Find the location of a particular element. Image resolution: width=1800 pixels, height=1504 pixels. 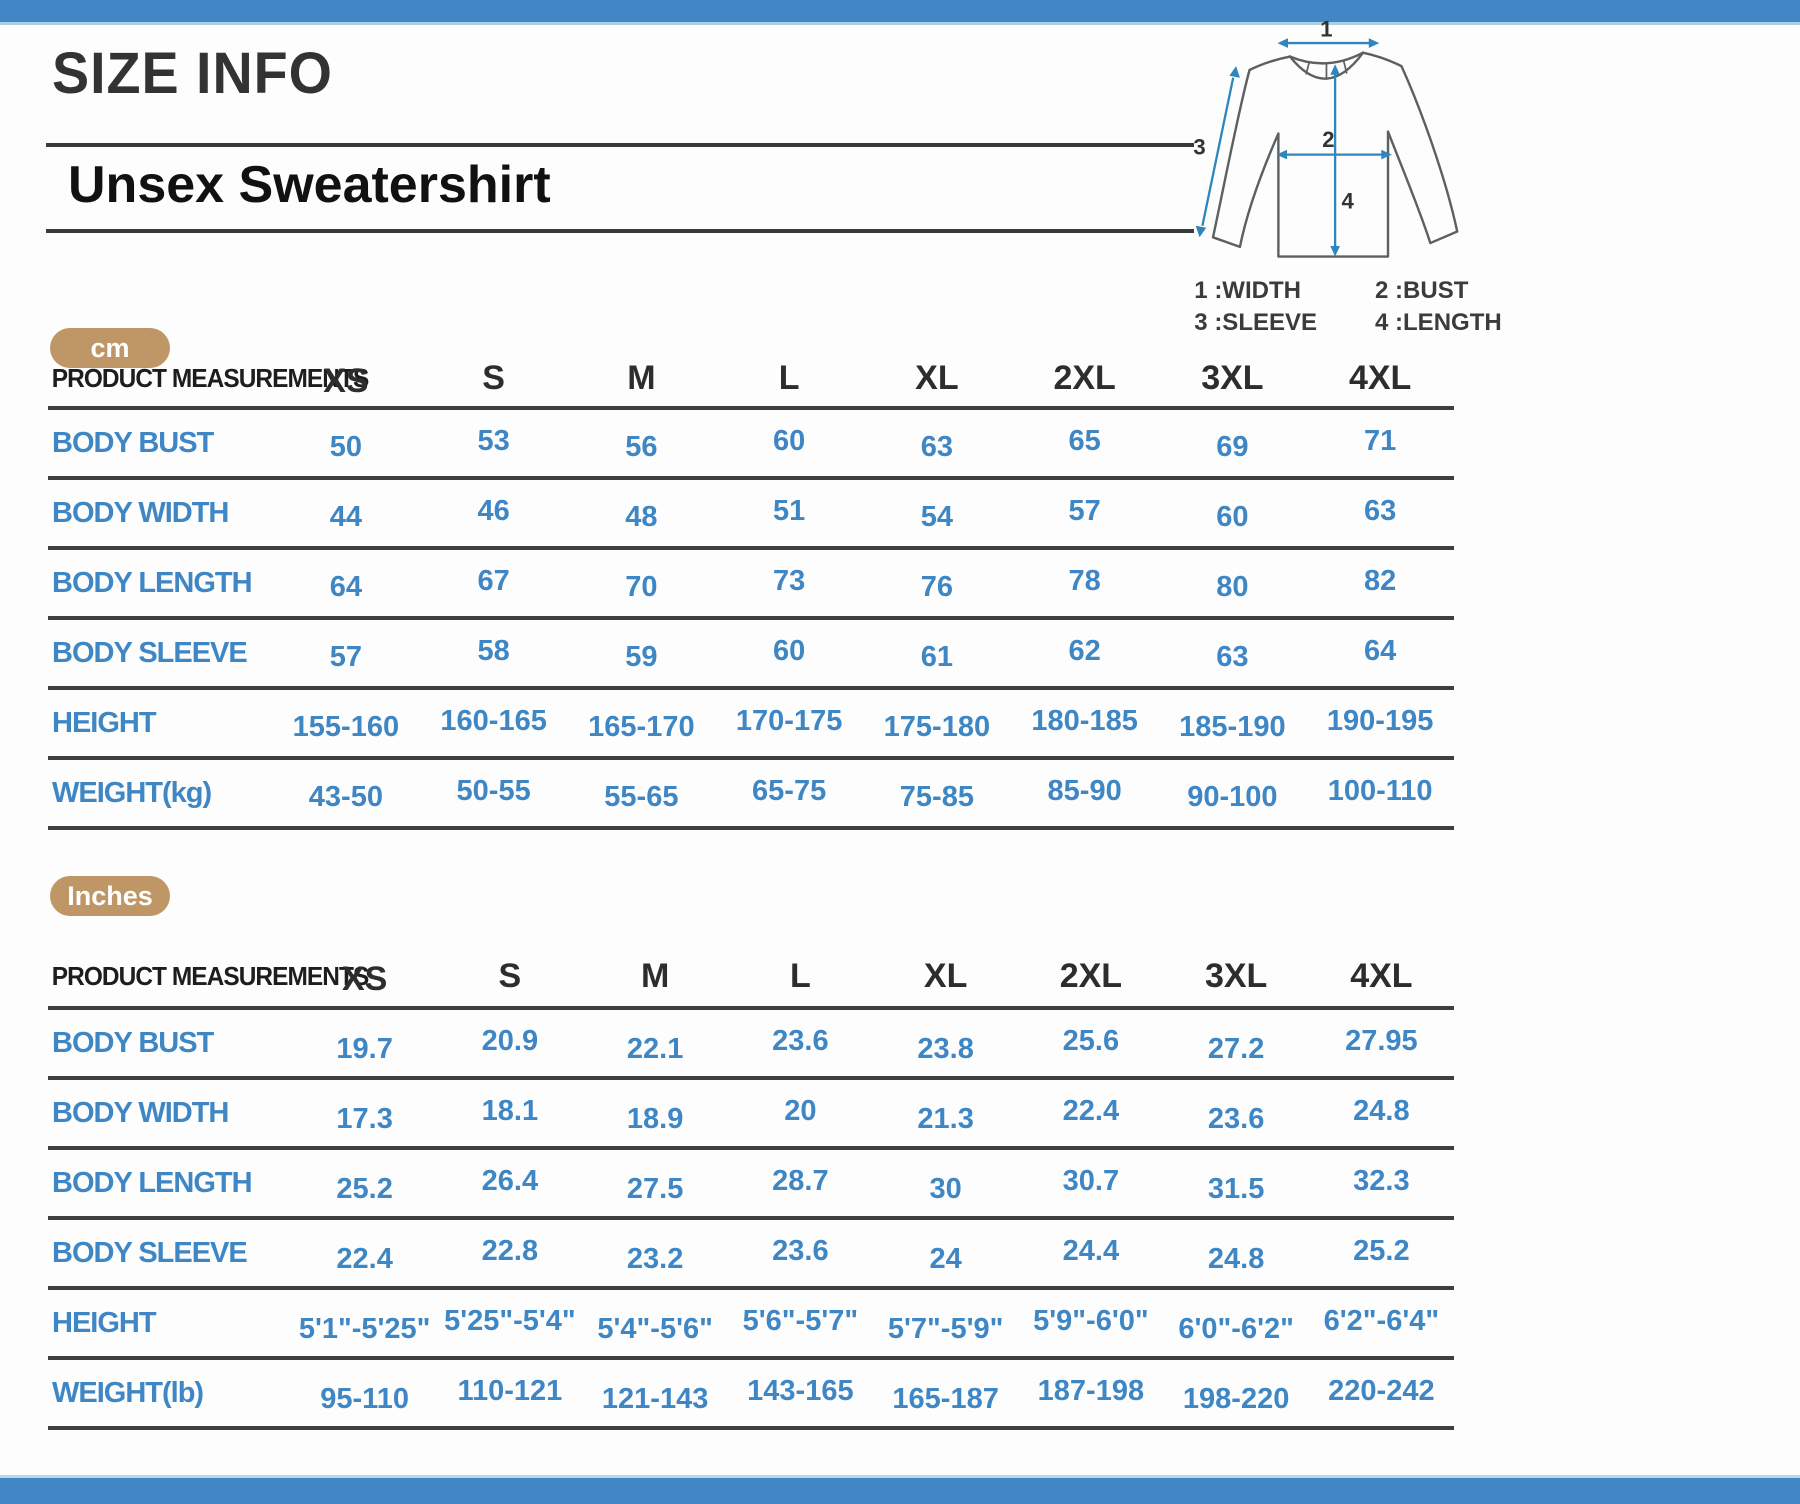

measurement-value: 27.95 is located at coordinates (1381, 1040).